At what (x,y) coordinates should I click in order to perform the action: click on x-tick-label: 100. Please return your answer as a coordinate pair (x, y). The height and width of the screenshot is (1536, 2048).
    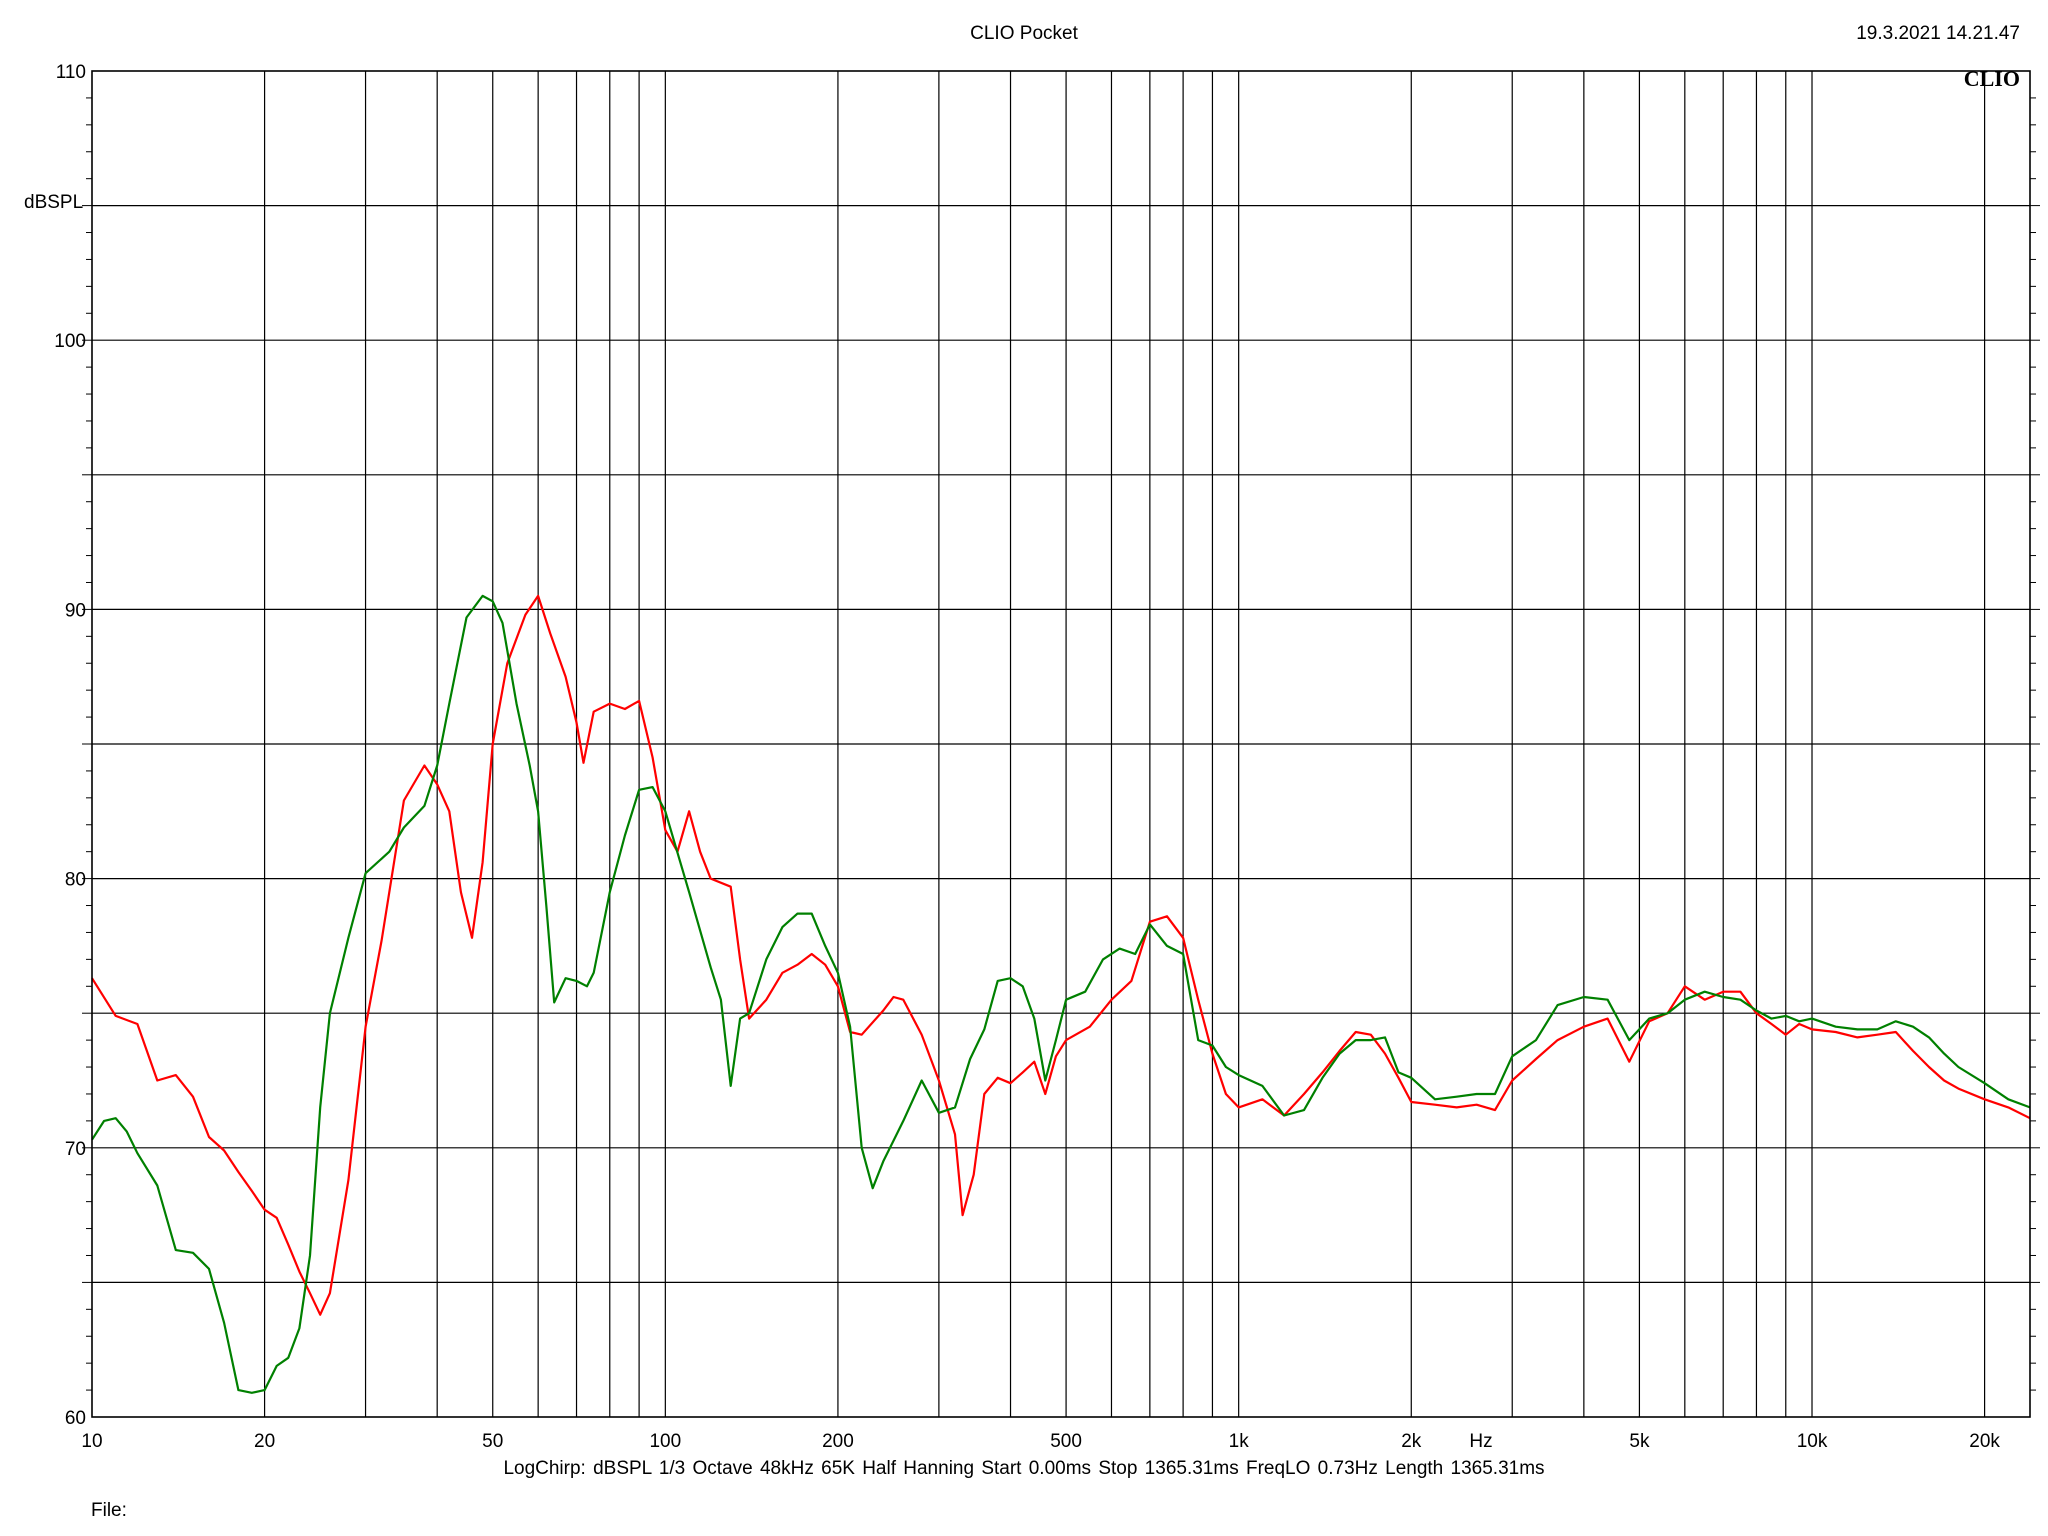
    Looking at the image, I should click on (665, 1441).